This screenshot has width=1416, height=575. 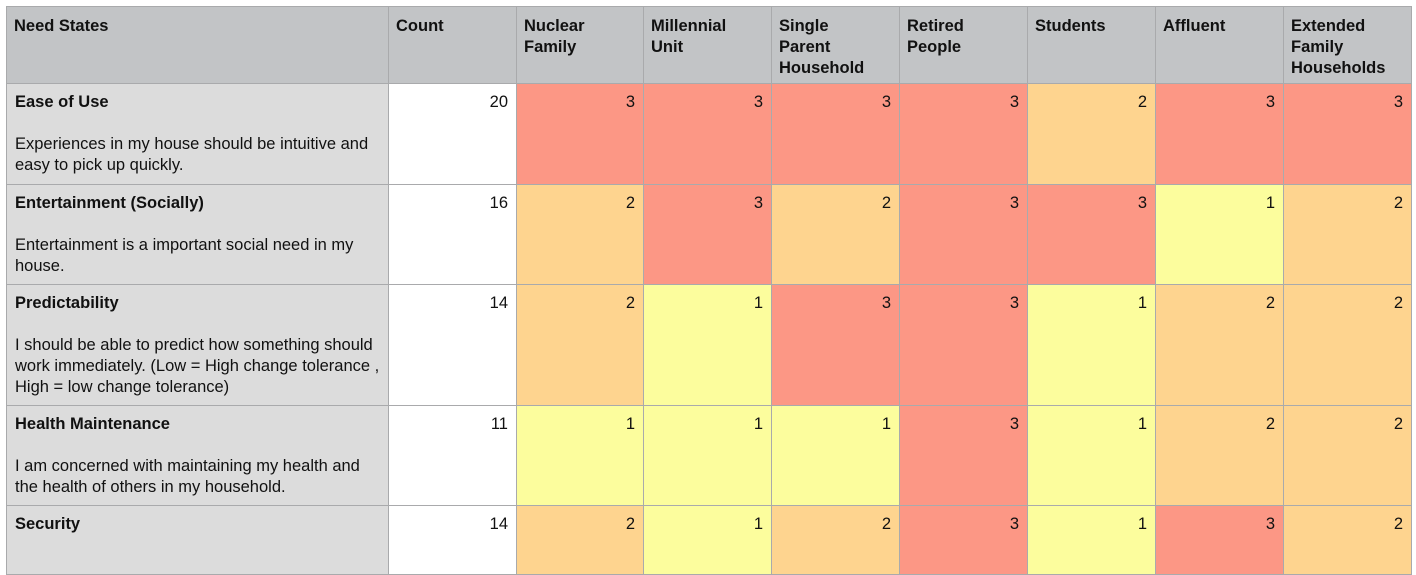 What do you see at coordinates (197, 540) in the screenshot?
I see `need-state-cell: Security` at bounding box center [197, 540].